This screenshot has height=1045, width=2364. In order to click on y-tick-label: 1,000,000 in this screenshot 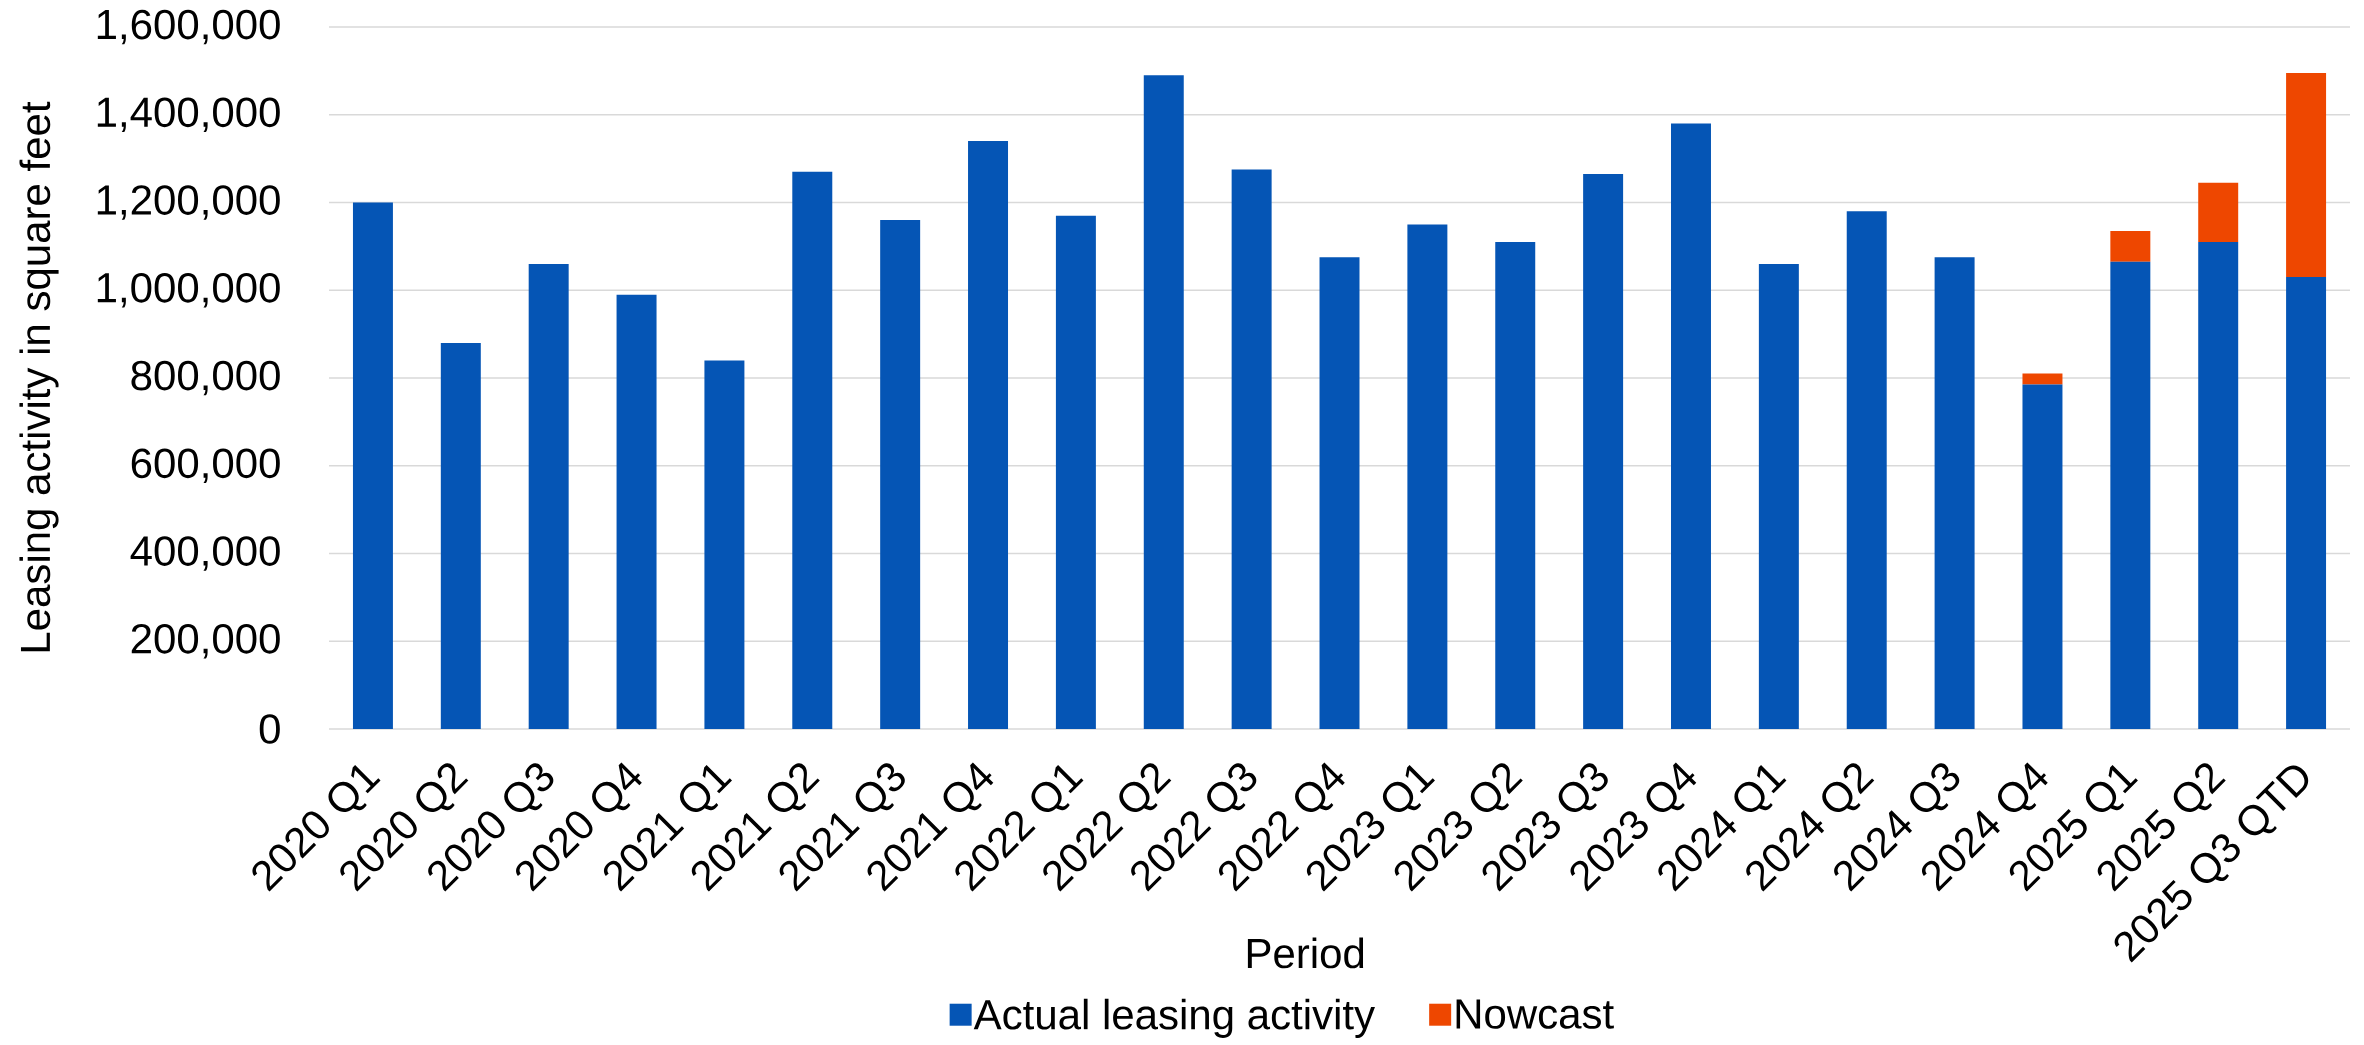, I will do `click(188, 290)`.